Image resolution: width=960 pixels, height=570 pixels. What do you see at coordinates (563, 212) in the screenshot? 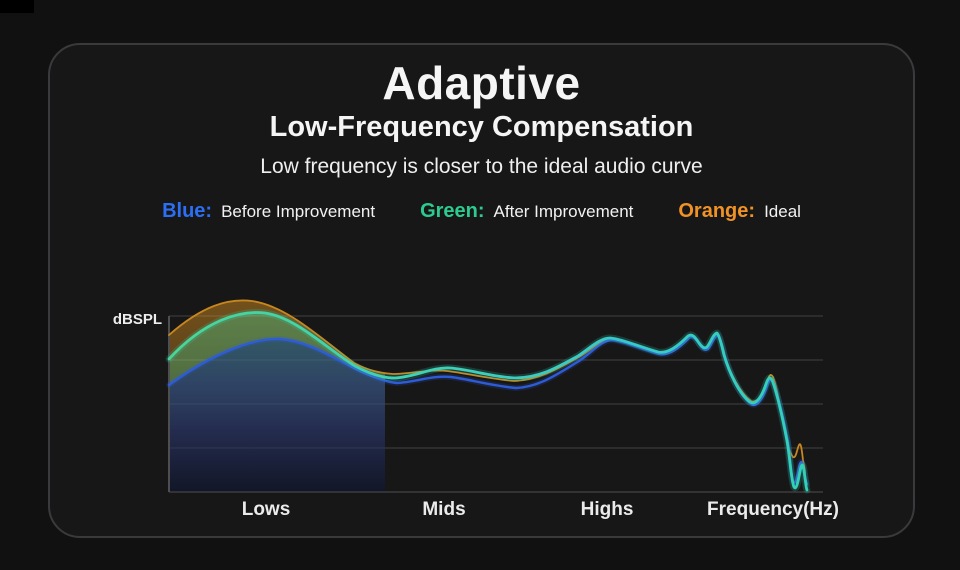
I see `legend-label-after: After Improvement` at bounding box center [563, 212].